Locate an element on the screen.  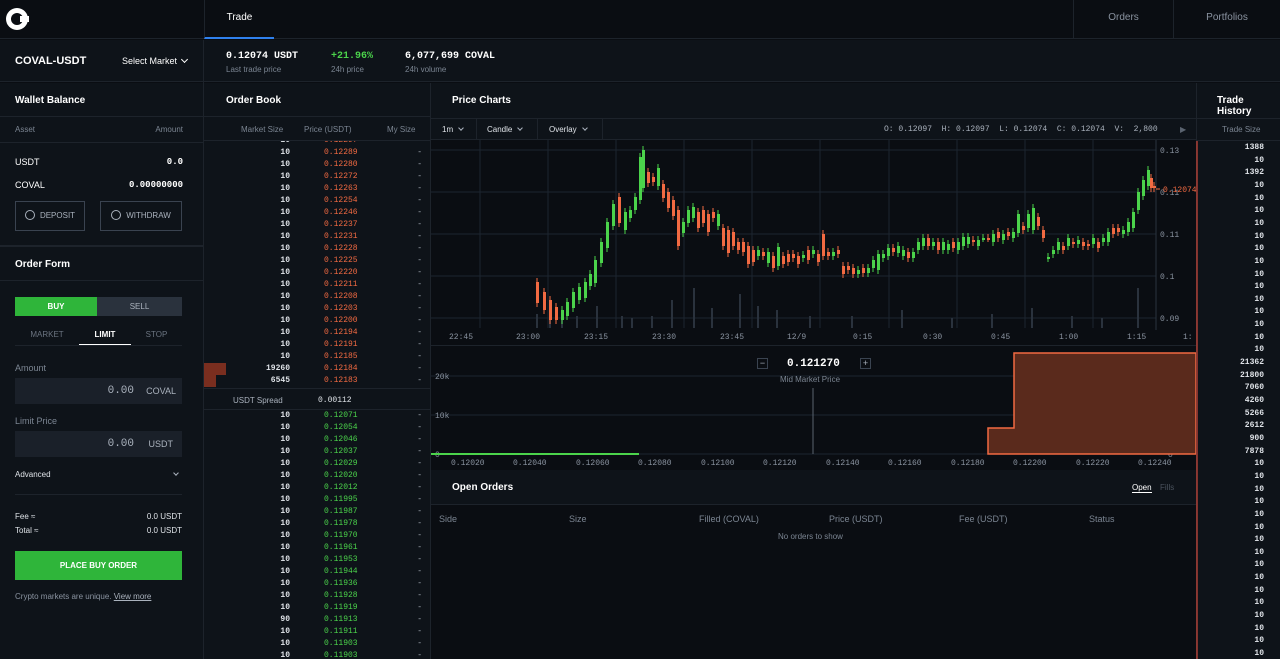
ask-row: 10 0.12280 - is located at coordinates (317, 165).